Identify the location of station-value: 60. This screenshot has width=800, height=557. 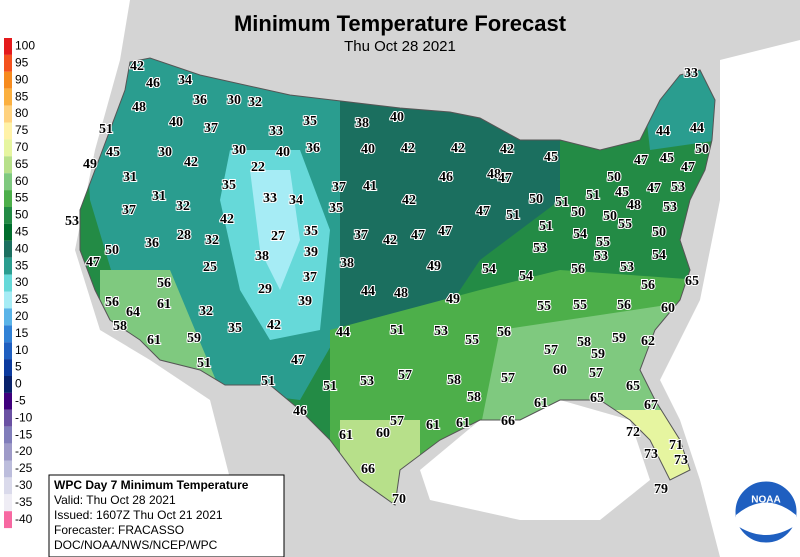
(383, 433).